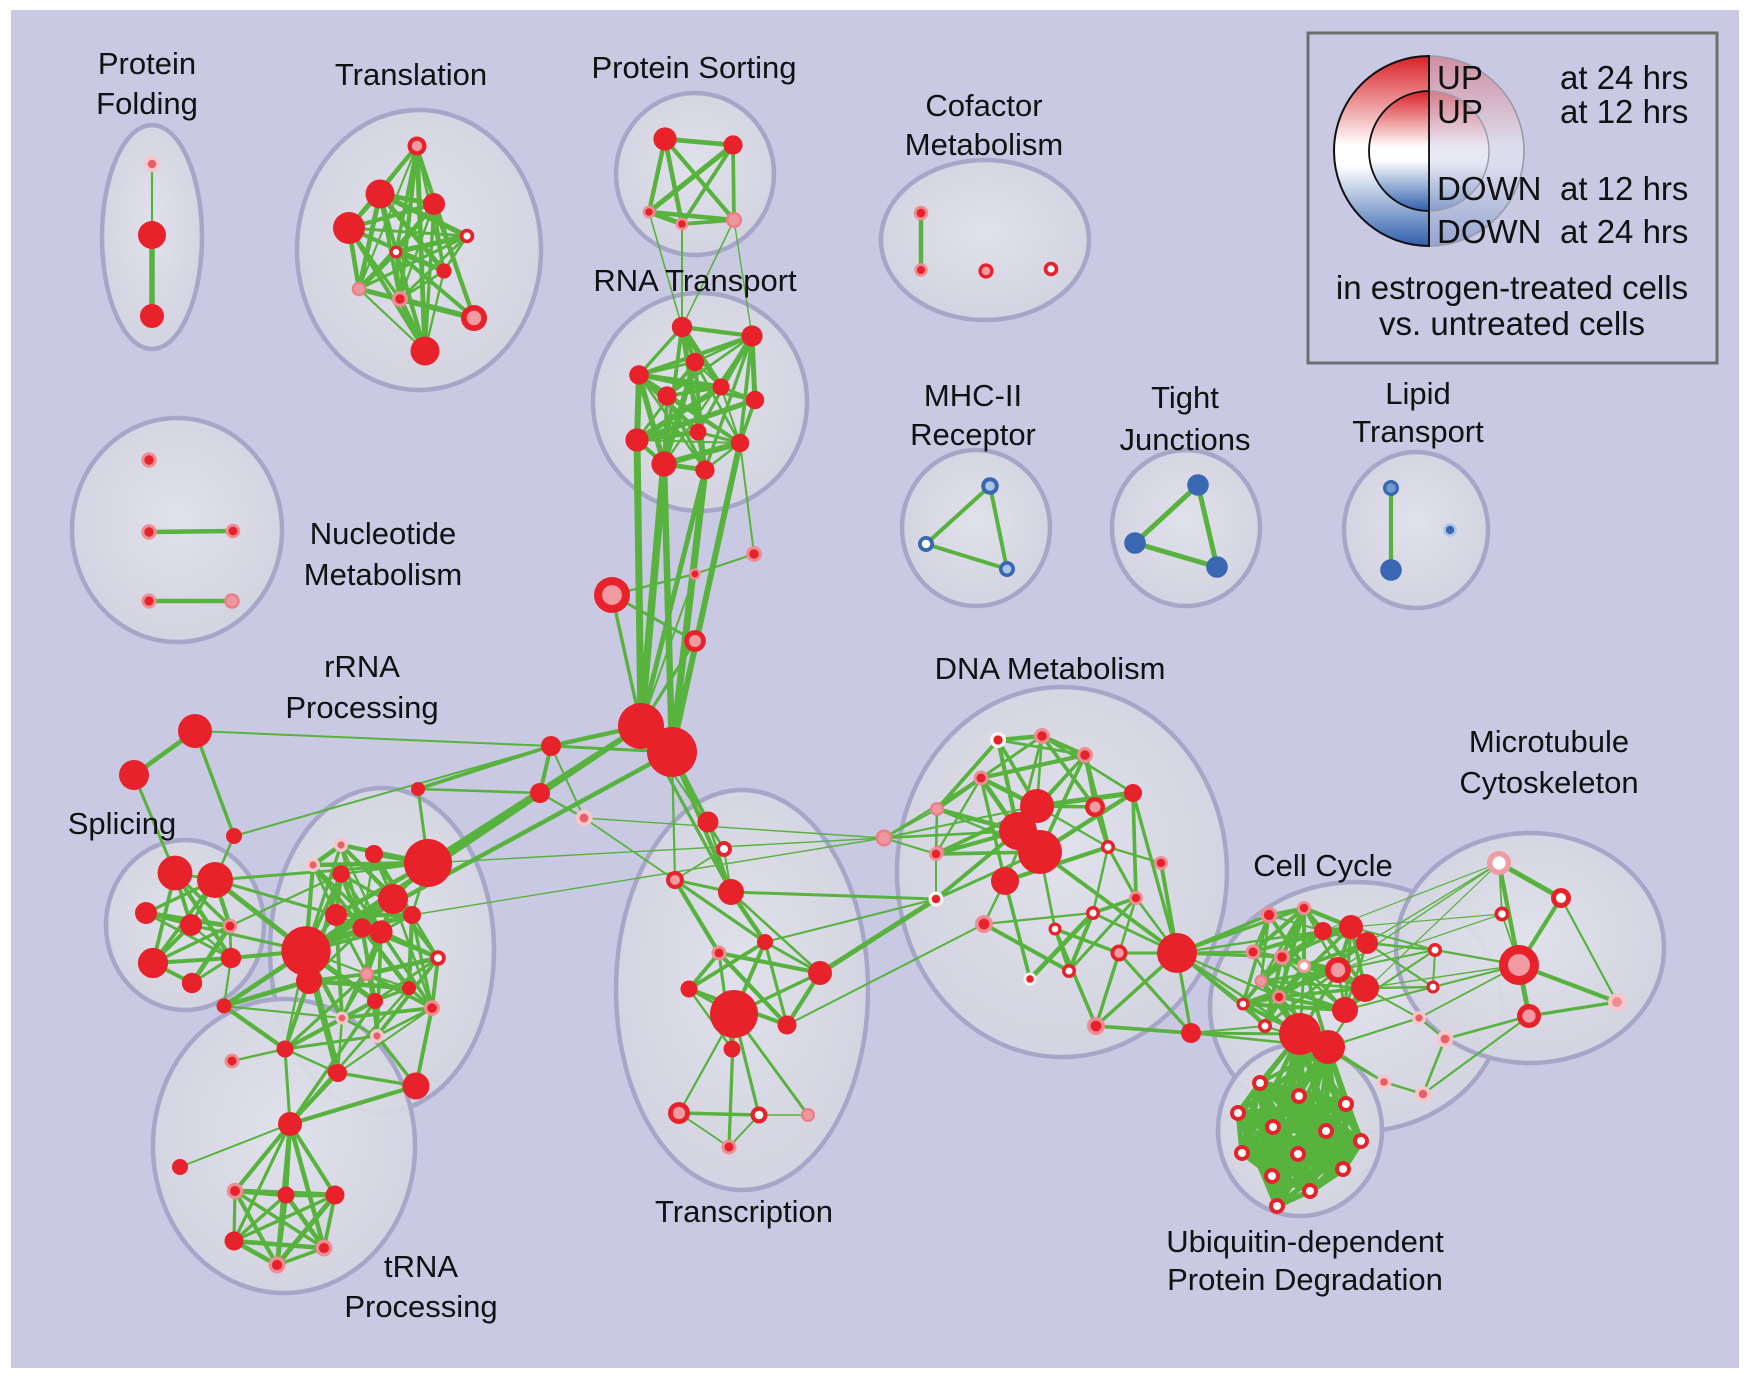  I want to click on cluster-label-mhc-ii-receptor: MHC-II Receptor, so click(973, 415).